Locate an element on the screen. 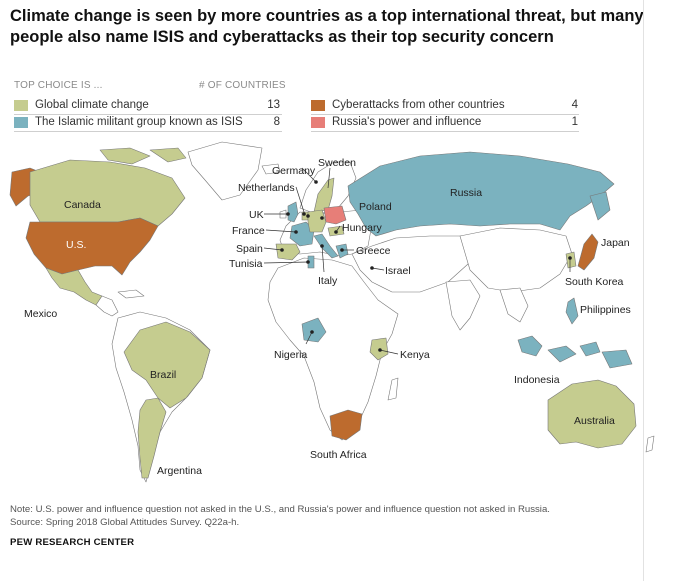  iceland is located at coordinates (271, 169).